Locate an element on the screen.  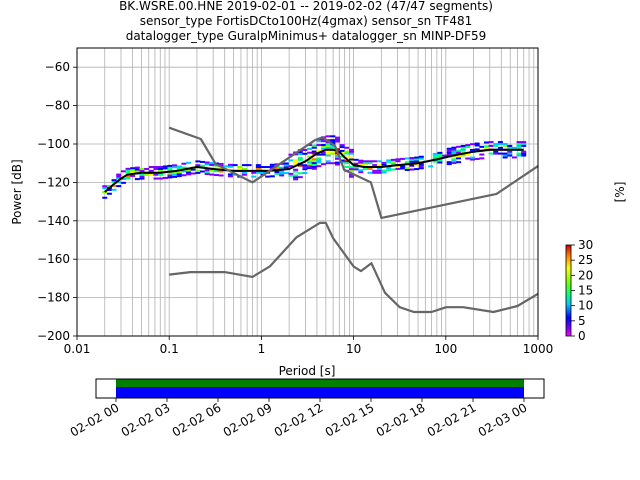
x-tick-label: 0.1 is located at coordinates (169, 349).